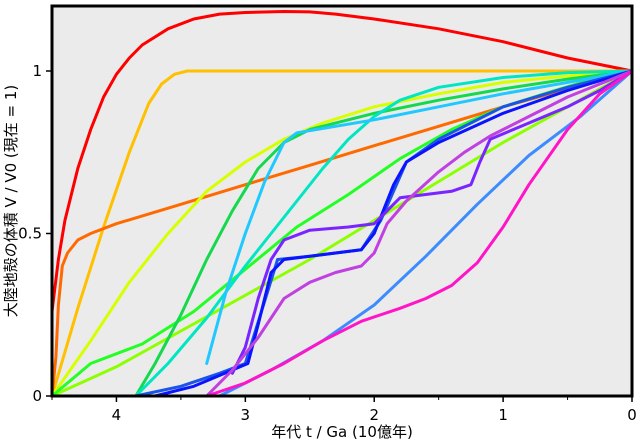 The width and height of the screenshot is (640, 443). What do you see at coordinates (342, 432) in the screenshot?
I see `x-axis-label: 年代 t / Ga (10億年)` at bounding box center [342, 432].